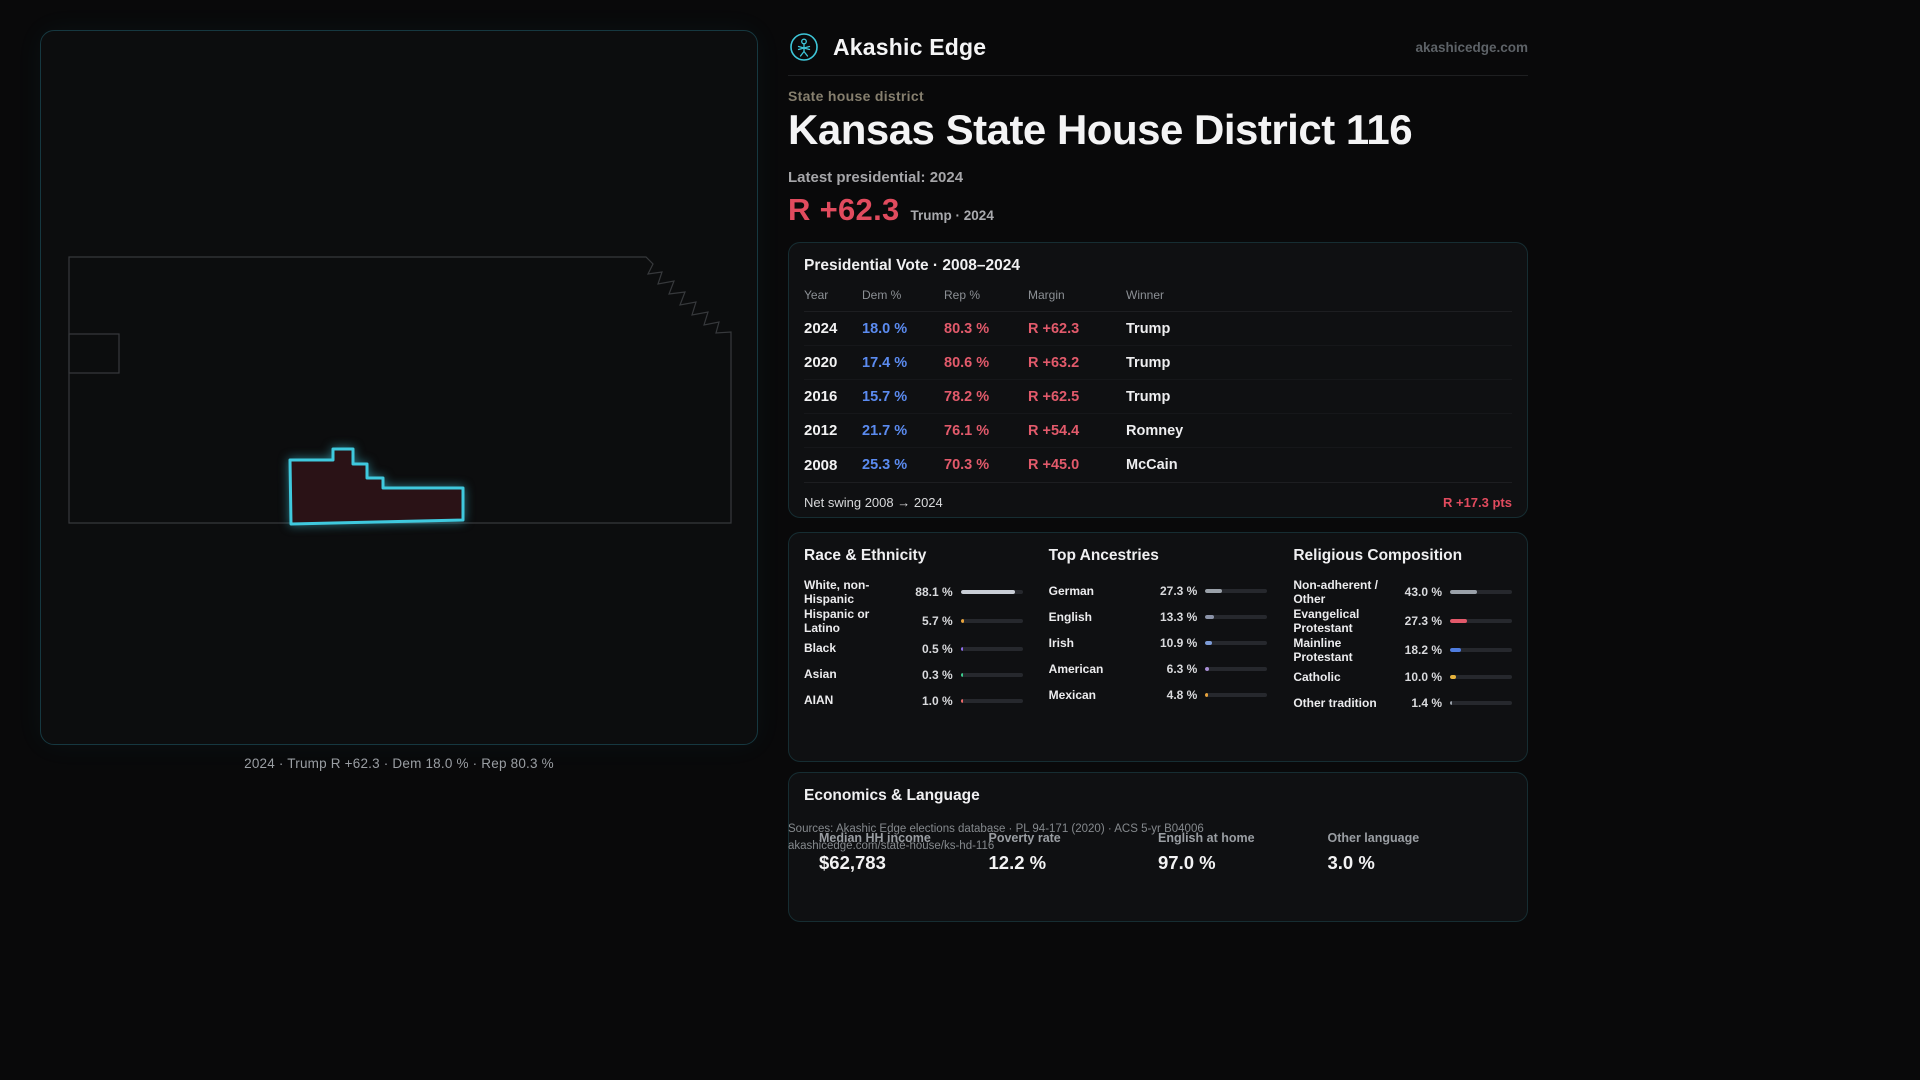 The height and width of the screenshot is (1080, 1920). I want to click on demo-label: English, so click(1070, 616).